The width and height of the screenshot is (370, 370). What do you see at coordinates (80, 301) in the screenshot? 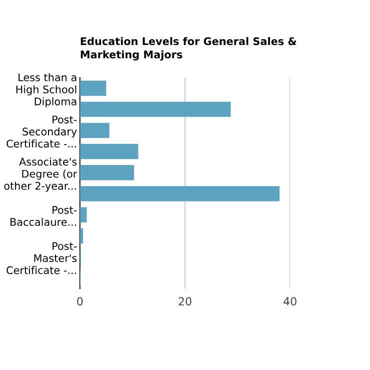
I see `x-tick-label: 0` at bounding box center [80, 301].